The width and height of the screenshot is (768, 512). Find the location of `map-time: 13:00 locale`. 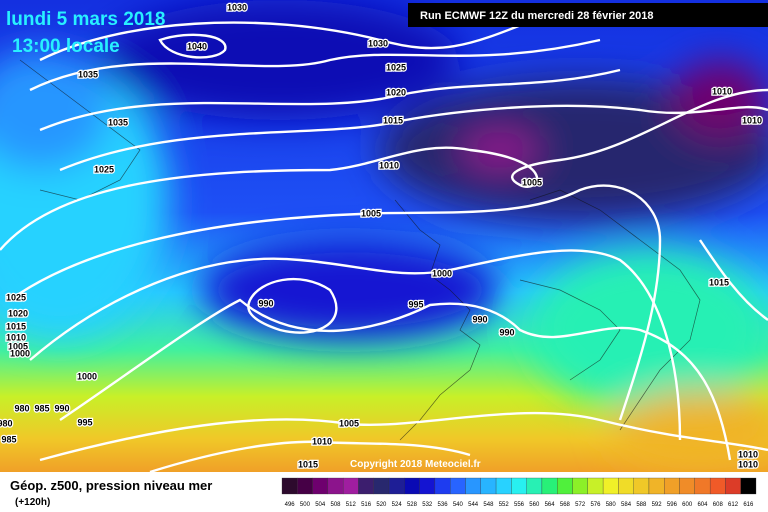

map-time: 13:00 locale is located at coordinates (66, 46).